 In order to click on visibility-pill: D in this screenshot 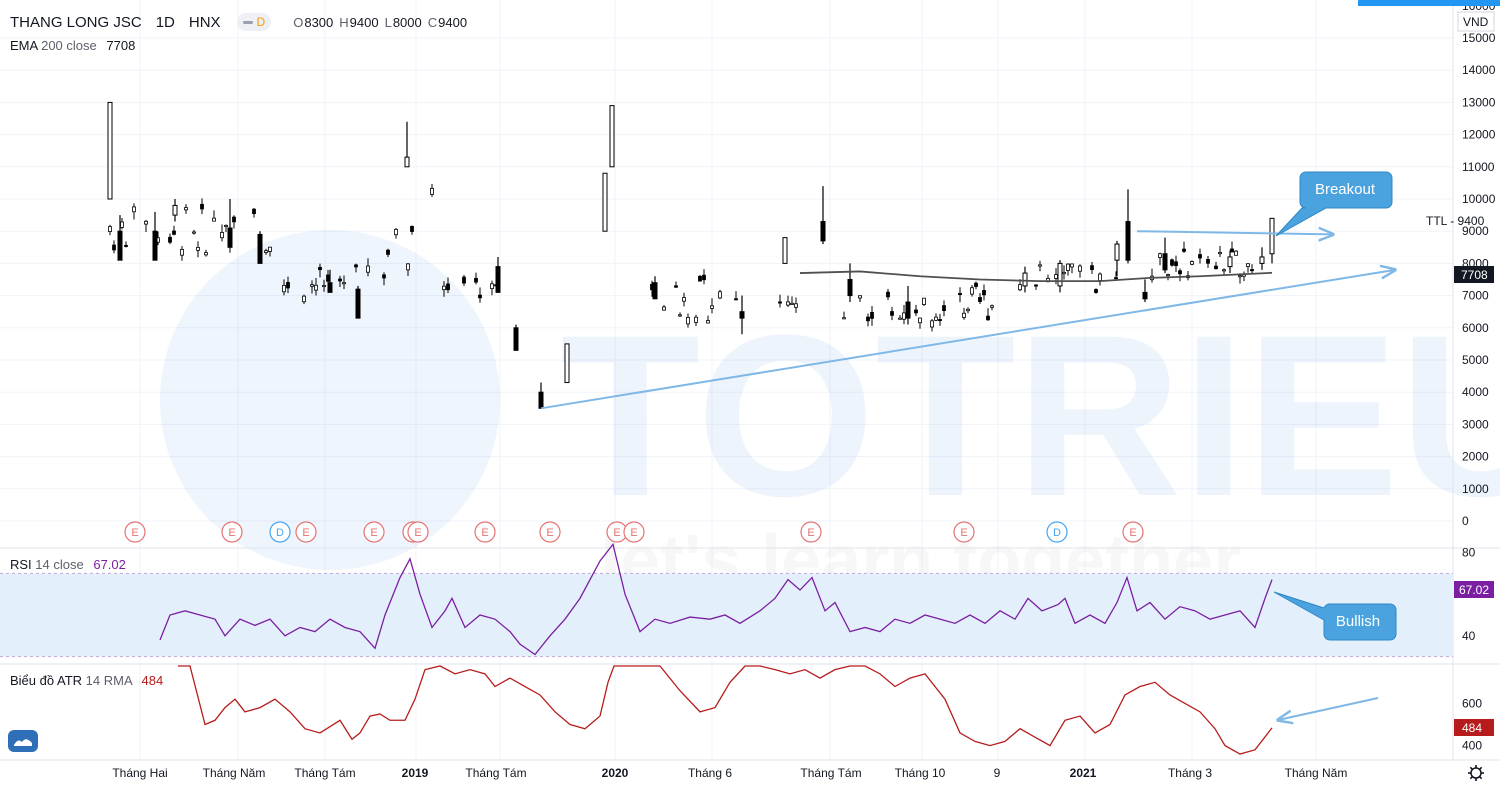, I will do `click(254, 22)`.